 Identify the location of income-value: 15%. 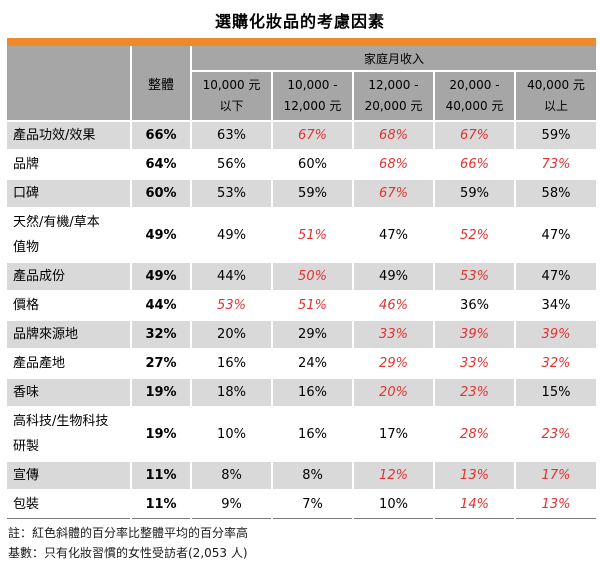
(555, 392).